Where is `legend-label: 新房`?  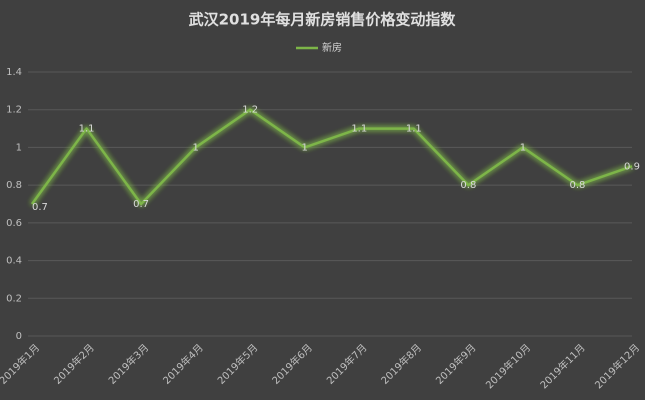
legend-label: 新房 is located at coordinates (332, 47).